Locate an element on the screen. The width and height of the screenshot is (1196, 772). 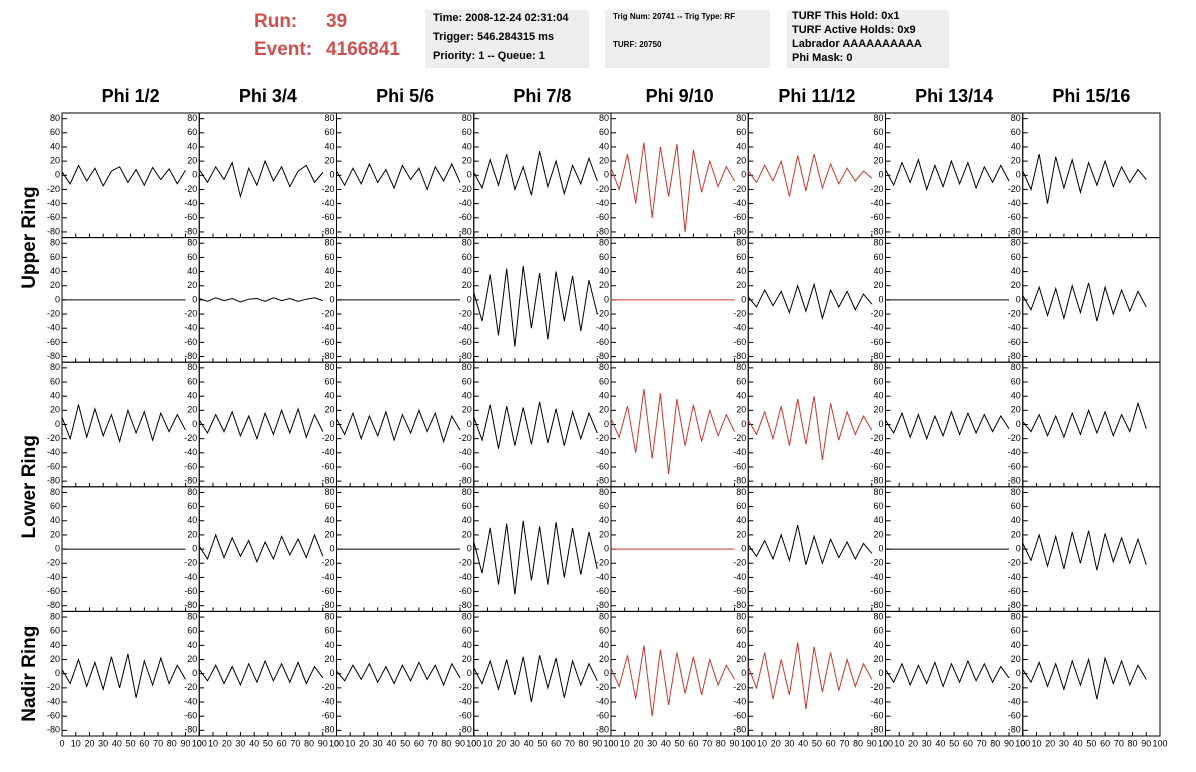
info-text: Trig Num: 20741 -- Trig Type: RF is located at coordinates (674, 16).